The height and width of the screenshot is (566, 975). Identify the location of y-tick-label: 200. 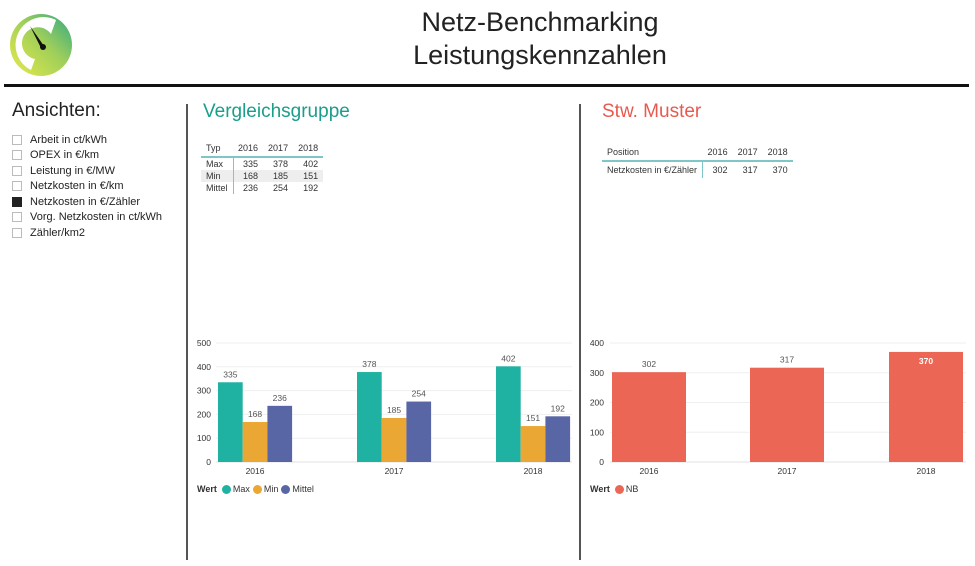
(597, 403).